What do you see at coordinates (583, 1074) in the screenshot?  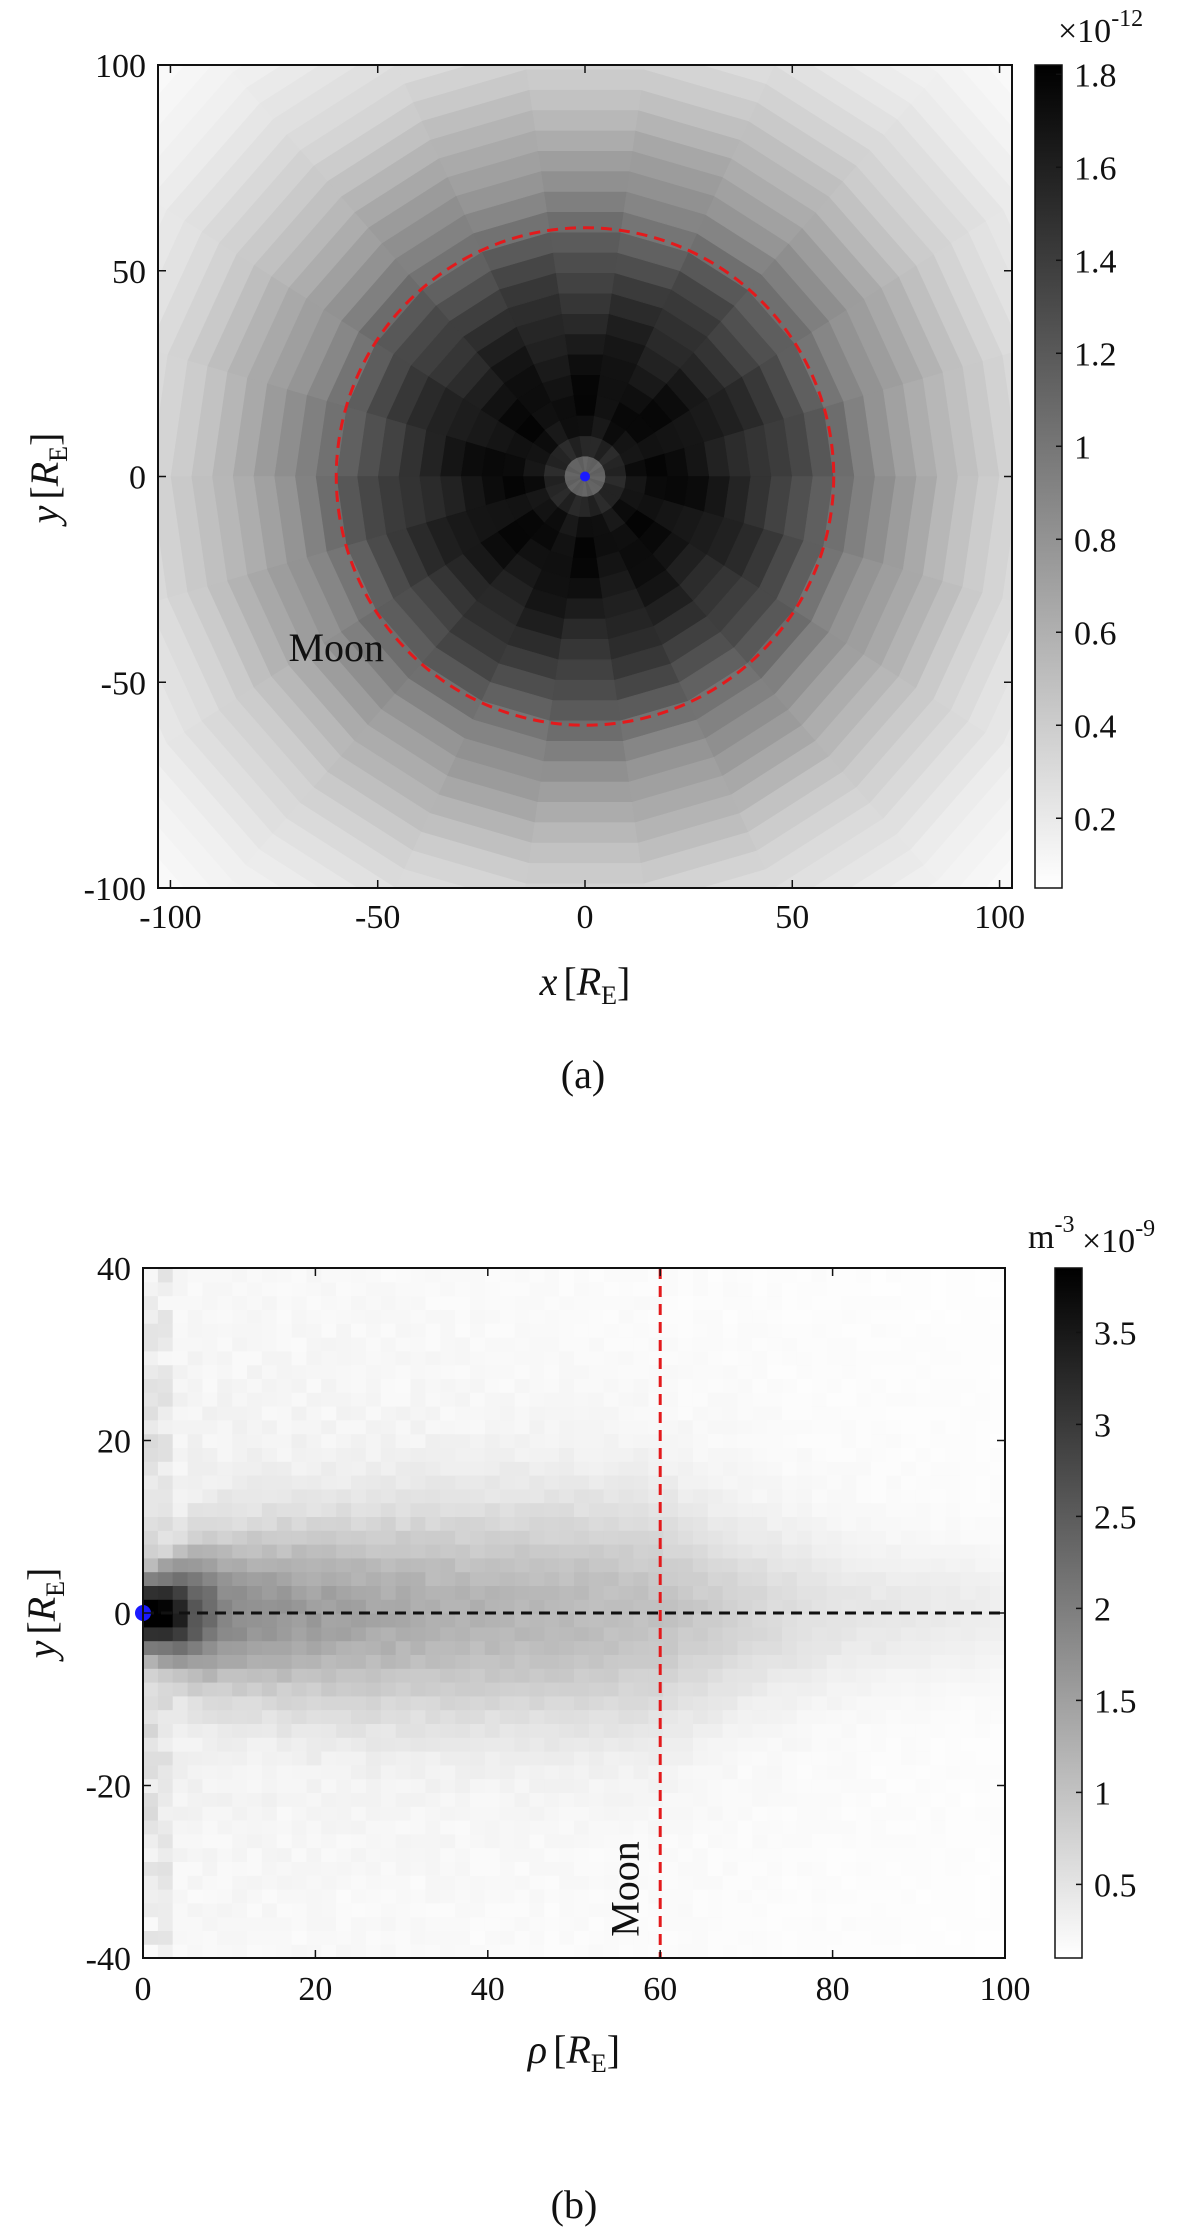 I see `panel-a-caption: (a)` at bounding box center [583, 1074].